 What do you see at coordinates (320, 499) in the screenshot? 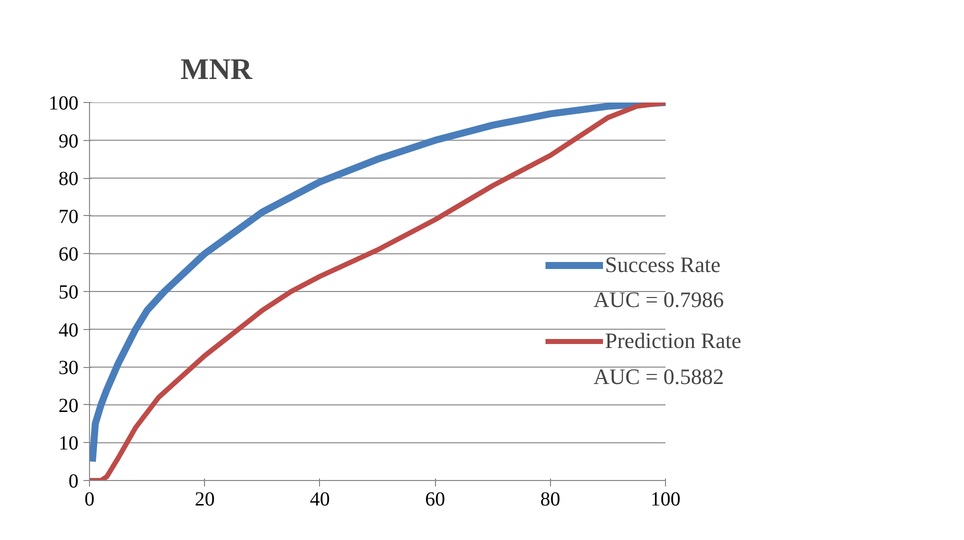
I see `x-tick-label: 40` at bounding box center [320, 499].